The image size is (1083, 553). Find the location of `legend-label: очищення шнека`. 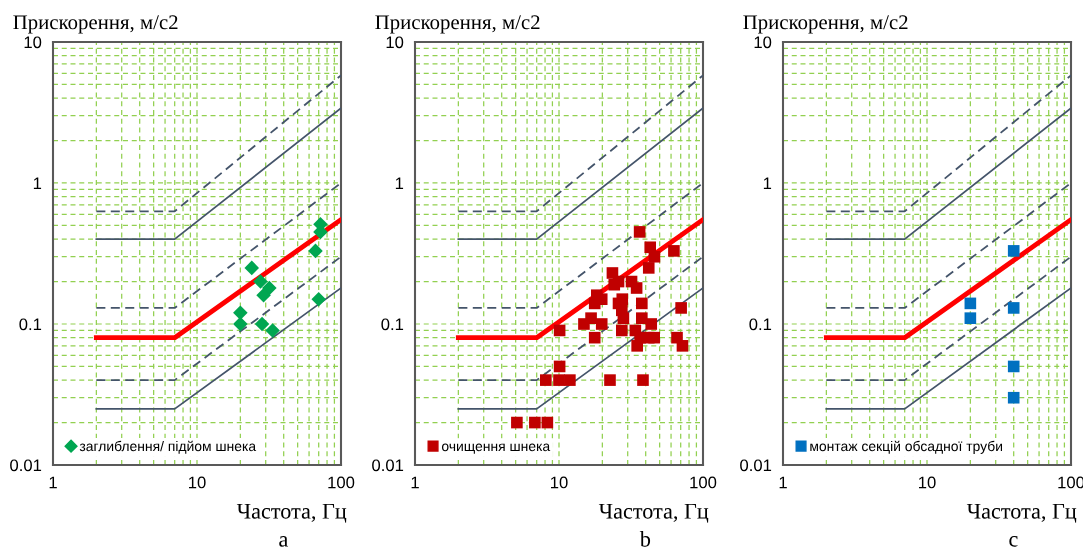

legend-label: очищення шнека is located at coordinates (496, 448).